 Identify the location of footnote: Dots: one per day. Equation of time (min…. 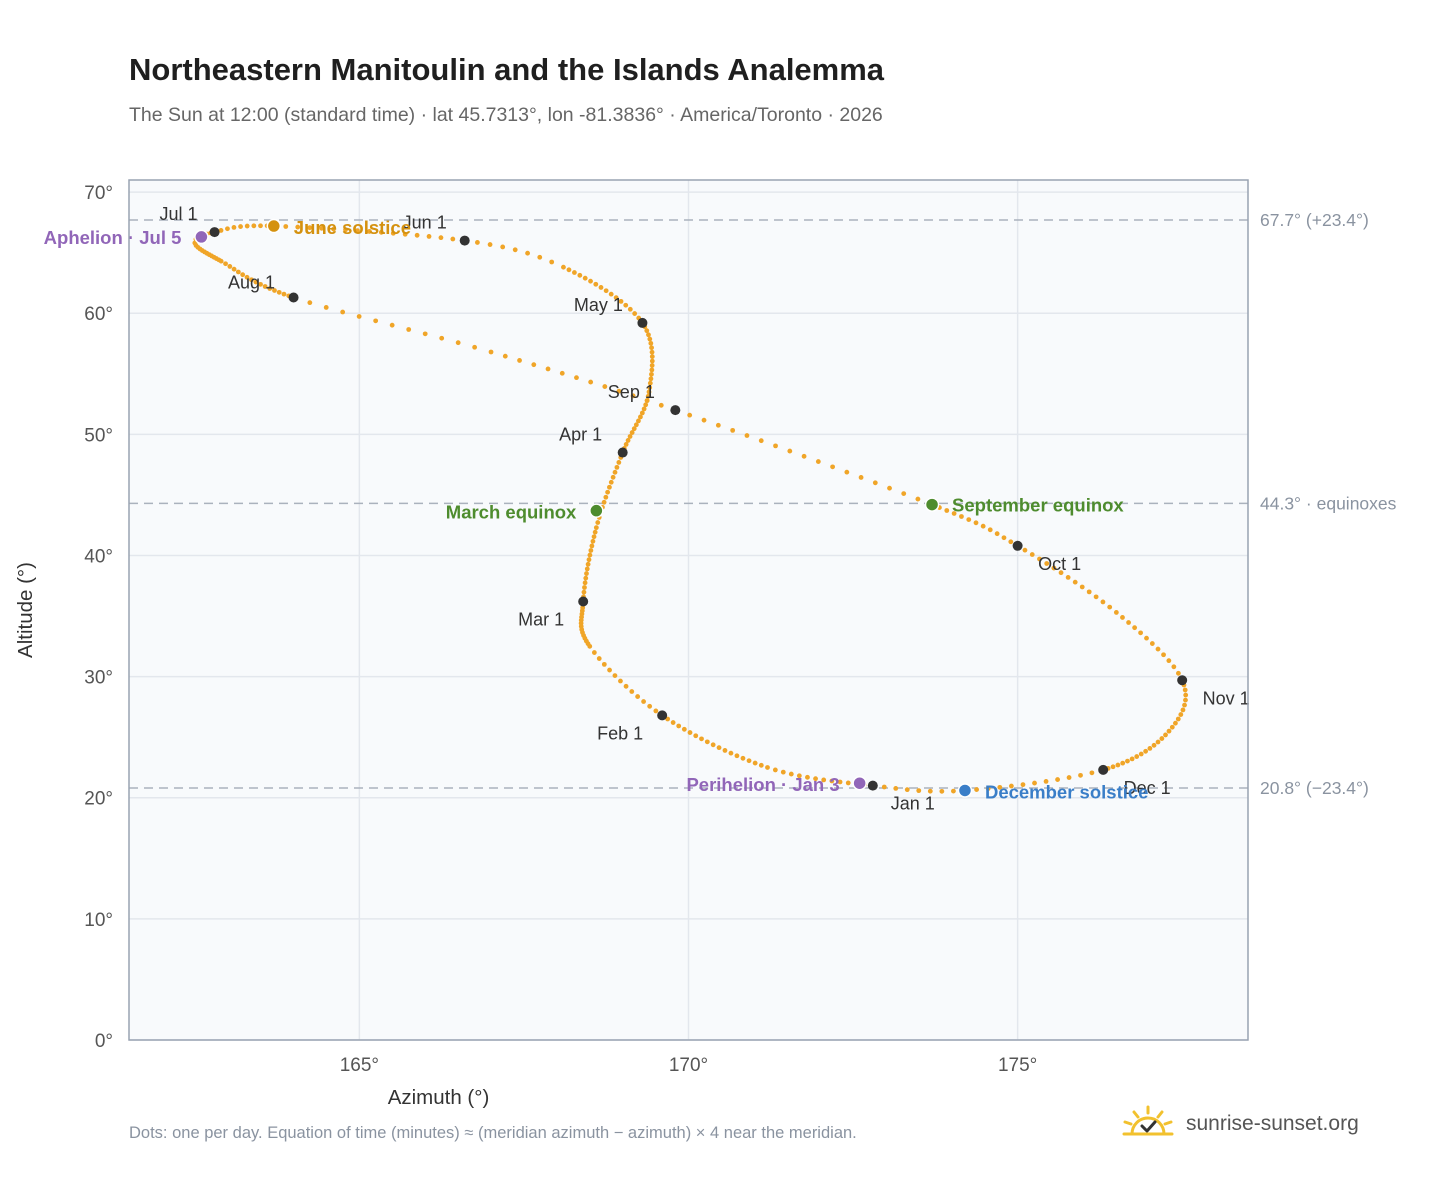
(493, 1133).